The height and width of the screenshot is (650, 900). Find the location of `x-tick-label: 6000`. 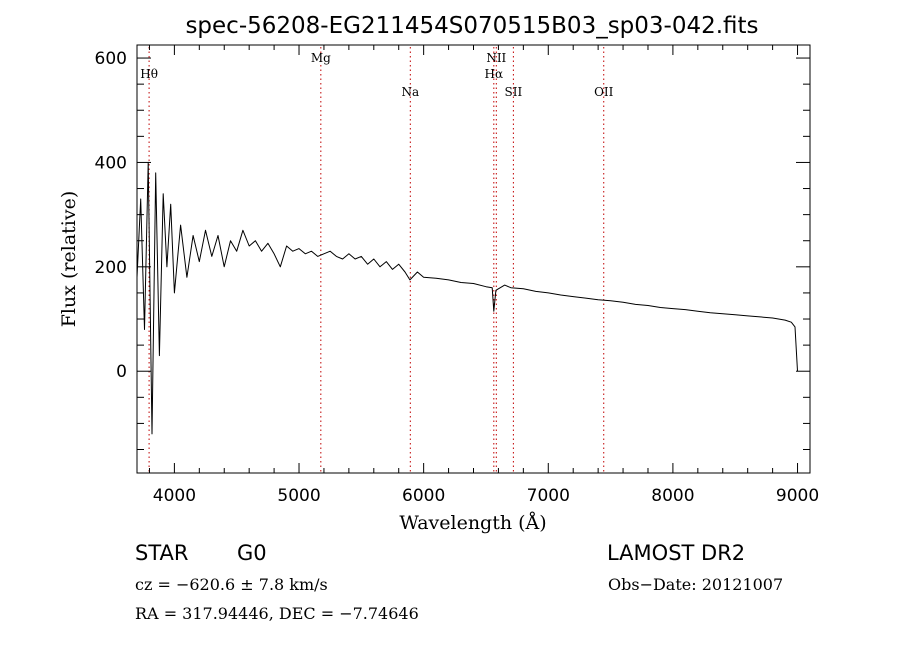

x-tick-label: 6000 is located at coordinates (423, 496).